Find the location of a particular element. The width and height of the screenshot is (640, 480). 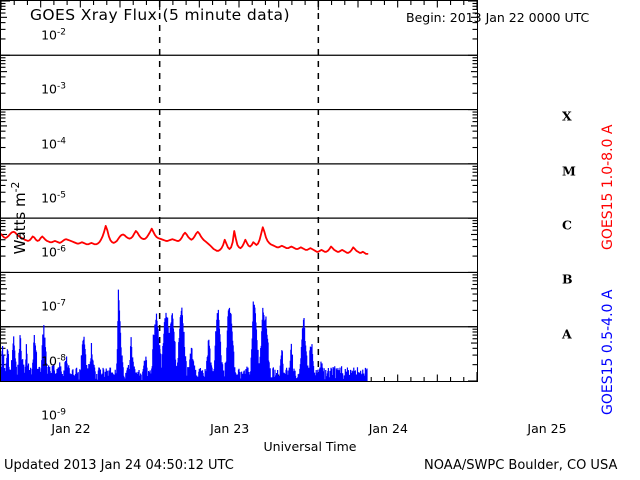

y-axis-tick-label: 10⁻⁶ is located at coordinates (53, 252).